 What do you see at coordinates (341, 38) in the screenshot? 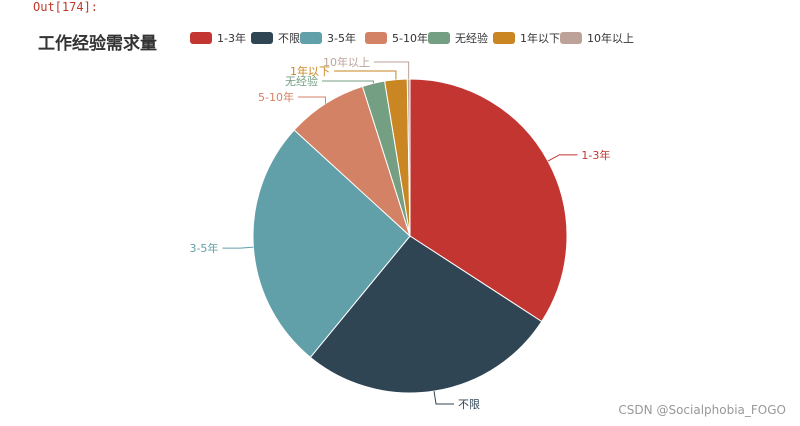
I see `legend-label: 3-5年` at bounding box center [341, 38].